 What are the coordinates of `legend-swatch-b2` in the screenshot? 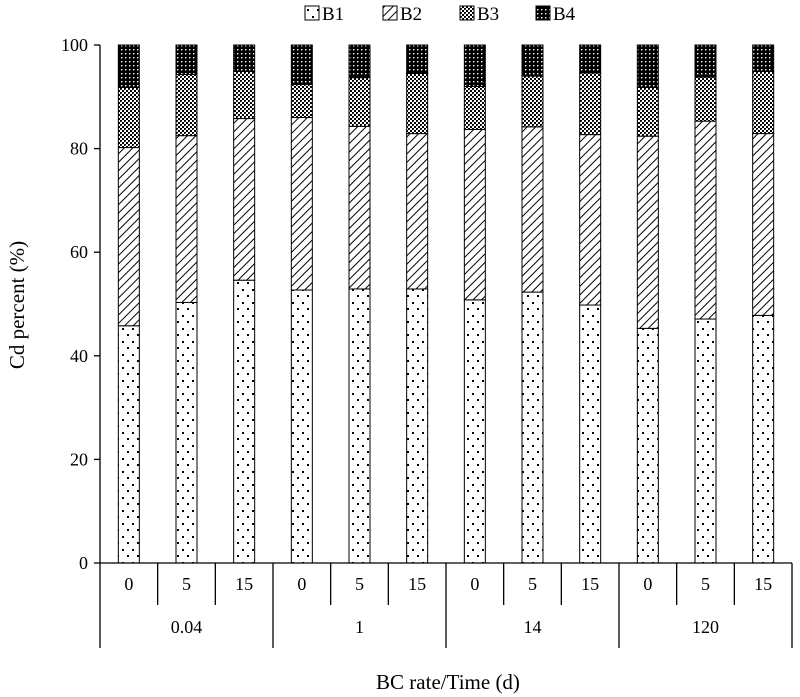 It's located at (390, 13).